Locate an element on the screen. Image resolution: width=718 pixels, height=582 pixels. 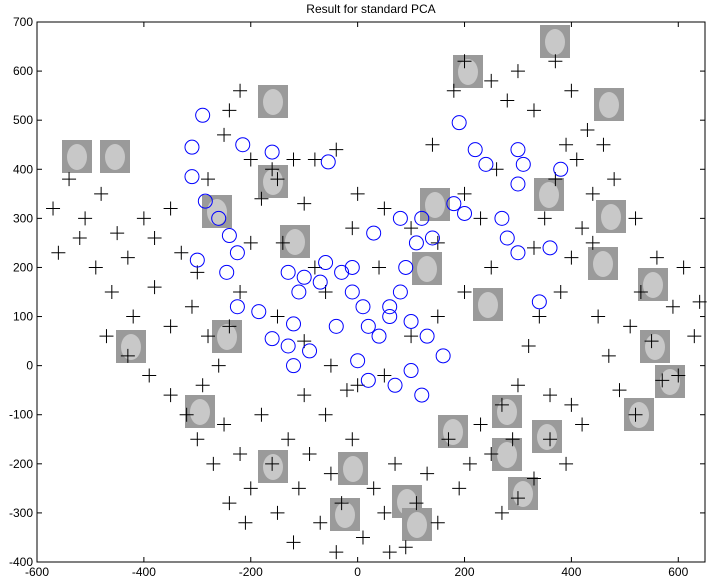
y-tick-label: 700 is located at coordinates (23, 22).